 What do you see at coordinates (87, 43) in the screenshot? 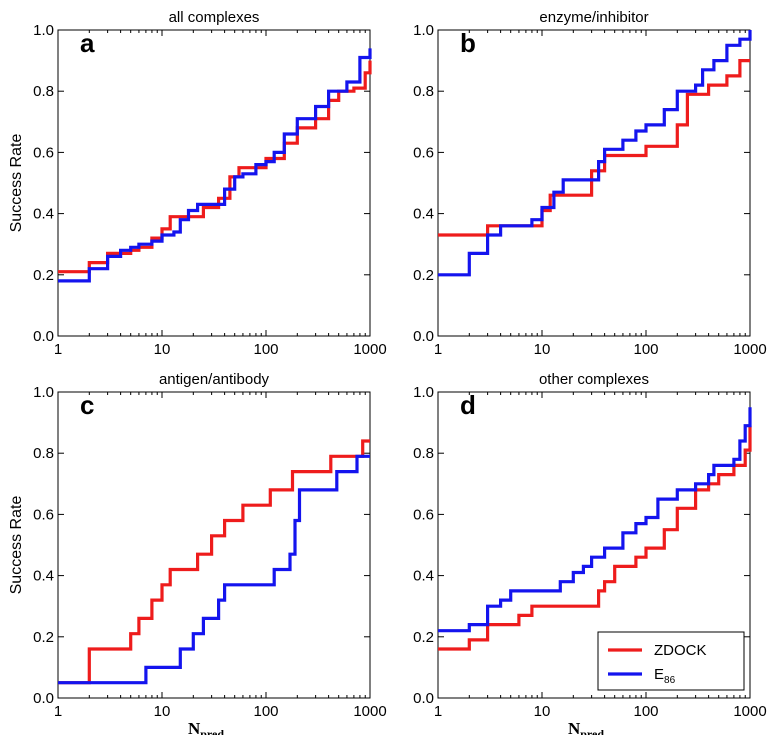
I see `panel-letter: a` at bounding box center [87, 43].